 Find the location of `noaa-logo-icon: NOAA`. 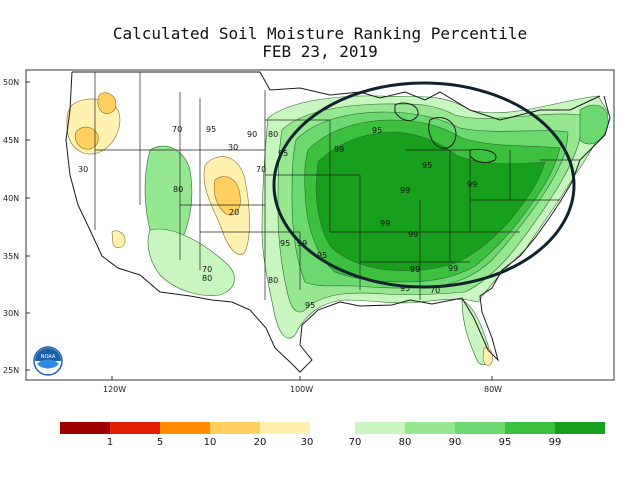

noaa-logo-icon: NOAA is located at coordinates (48, 361).